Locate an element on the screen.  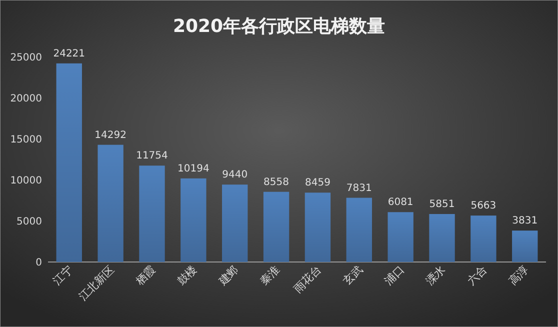
data-label: 24221 is located at coordinates (69, 54).